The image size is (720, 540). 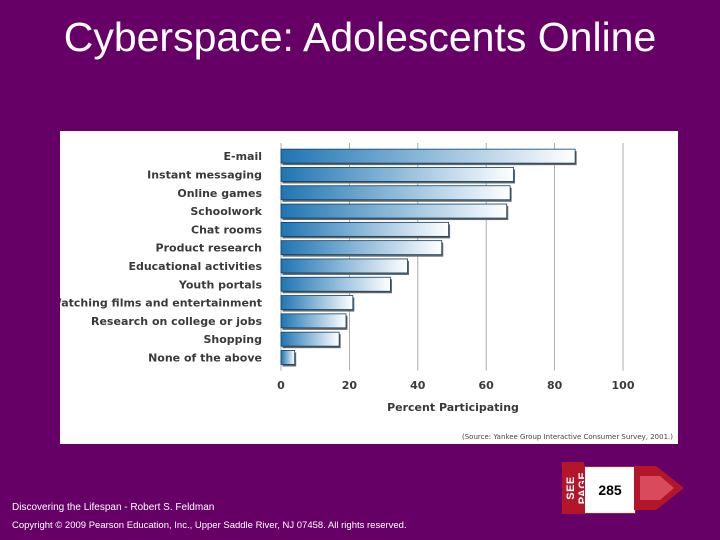 What do you see at coordinates (176, 321) in the screenshot?
I see `category-label: Research on college or jobs` at bounding box center [176, 321].